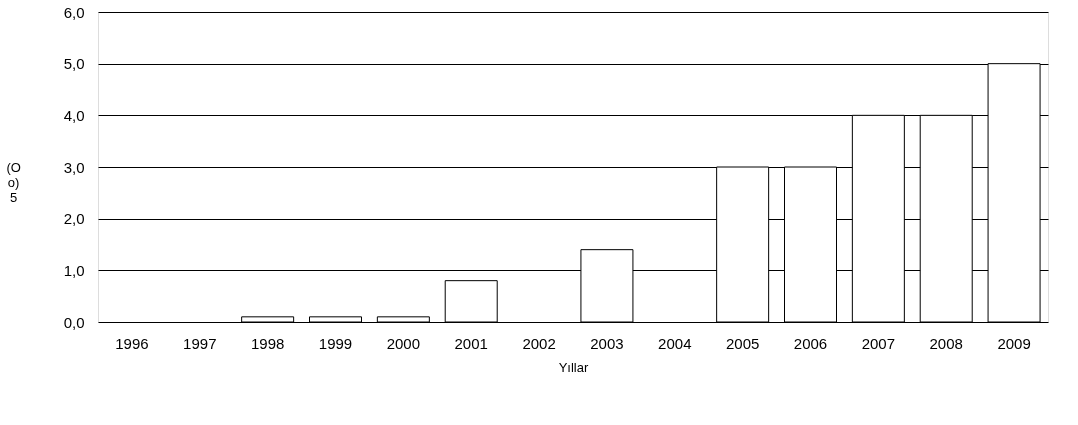 This screenshot has width=1078, height=425. What do you see at coordinates (675, 343) in the screenshot?
I see `x-tick-label: 2004` at bounding box center [675, 343].